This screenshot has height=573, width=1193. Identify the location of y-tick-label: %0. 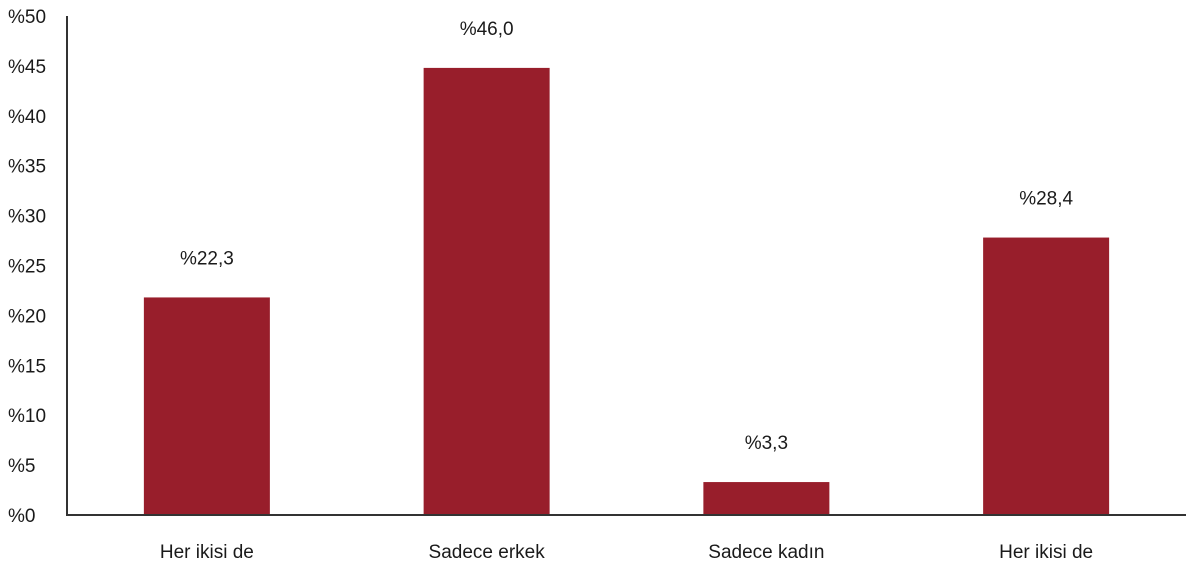
(21, 516).